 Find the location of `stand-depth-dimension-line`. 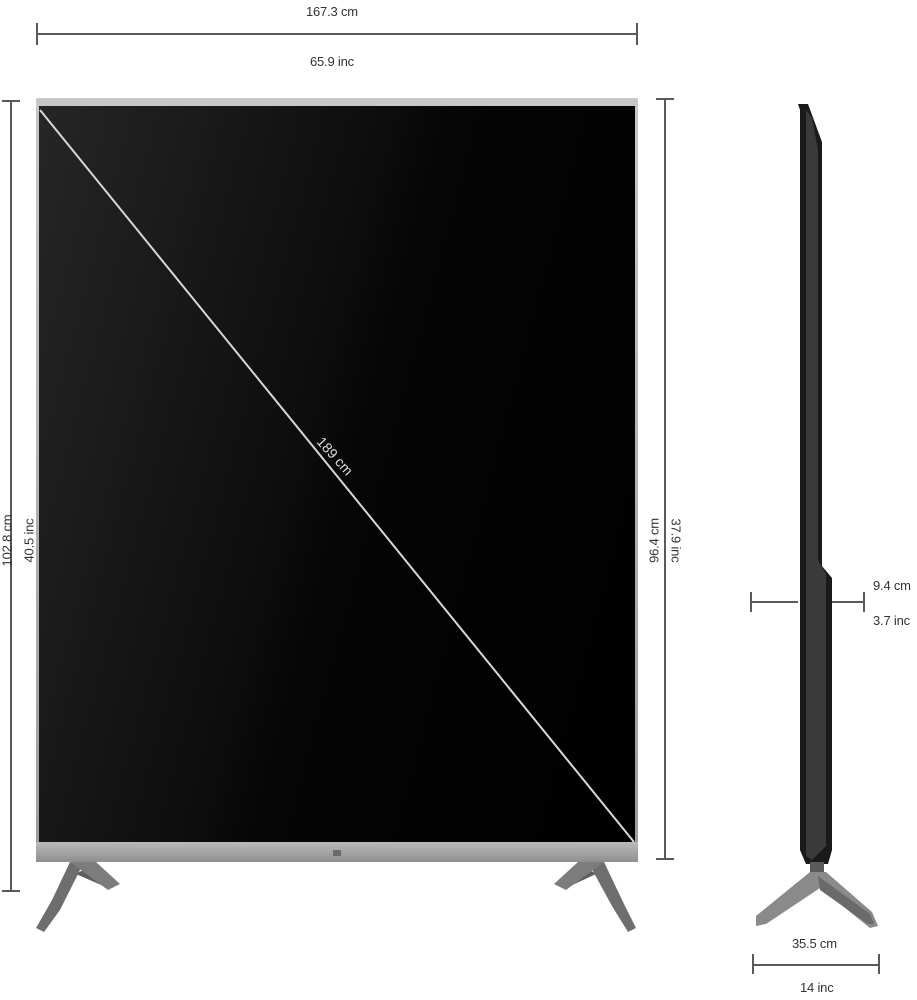

stand-depth-dimension-line is located at coordinates (816, 965).